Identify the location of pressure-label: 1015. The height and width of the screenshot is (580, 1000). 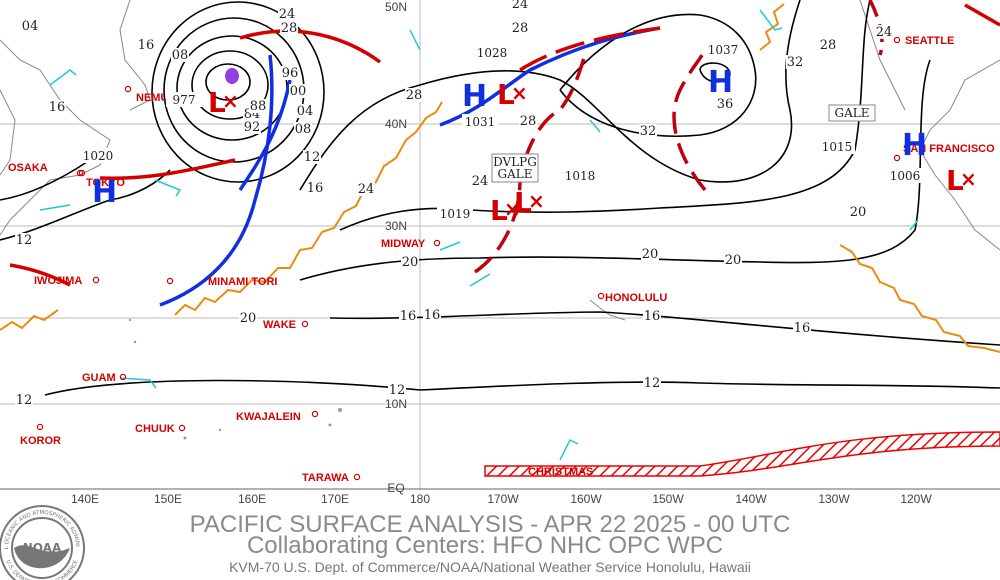
(837, 147).